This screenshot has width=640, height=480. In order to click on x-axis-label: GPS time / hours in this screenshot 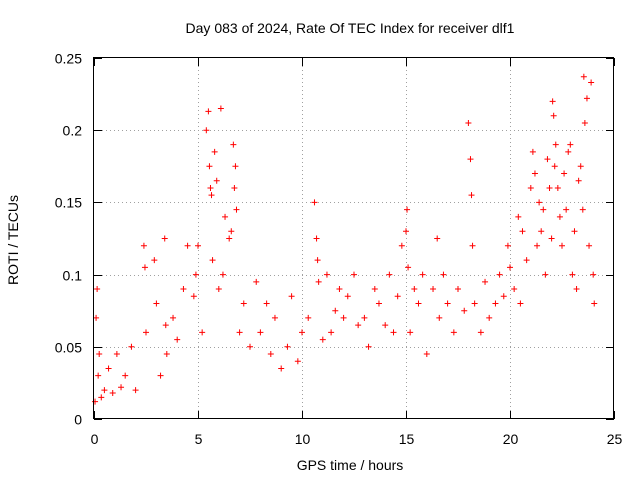, I will do `click(350, 465)`.